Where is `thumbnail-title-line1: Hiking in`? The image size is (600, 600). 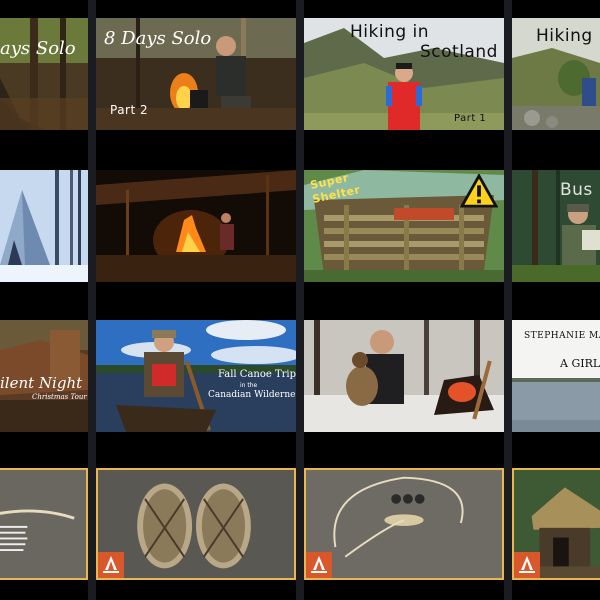 thumbnail-title-line1: Hiking in is located at coordinates (390, 32).